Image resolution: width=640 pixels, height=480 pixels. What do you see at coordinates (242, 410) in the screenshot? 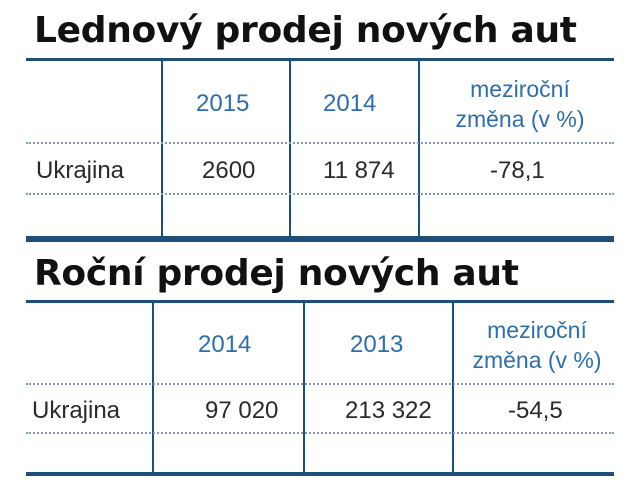
I see `row-value: 97 020` at bounding box center [242, 410].